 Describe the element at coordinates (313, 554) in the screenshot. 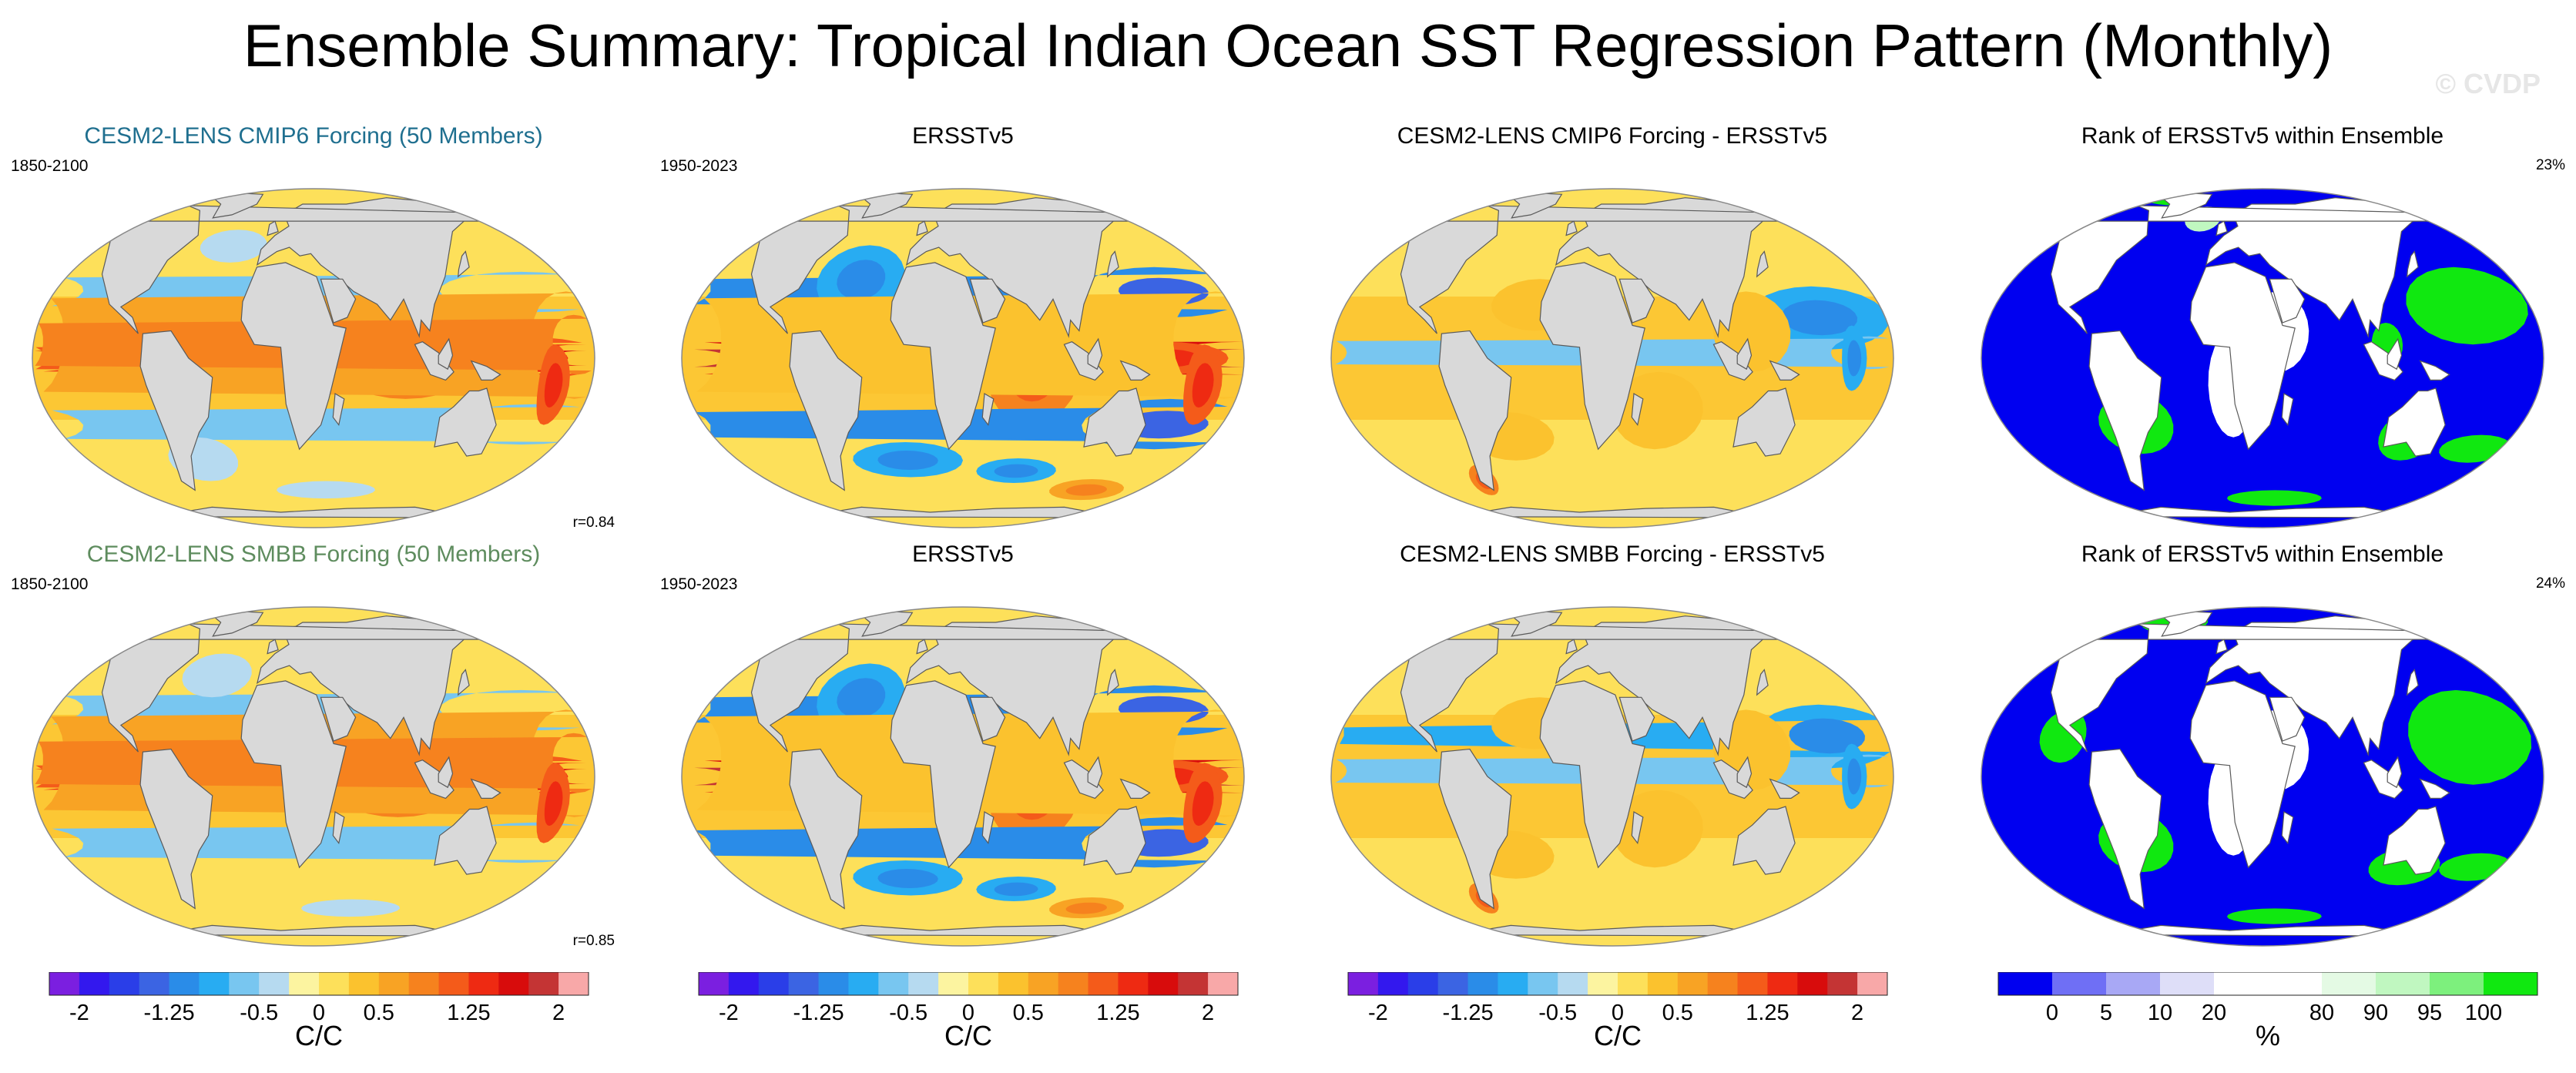

I see `panel-title-model-smbb: CESM2-LENS SMBB Forcing (50 Members)` at that location.